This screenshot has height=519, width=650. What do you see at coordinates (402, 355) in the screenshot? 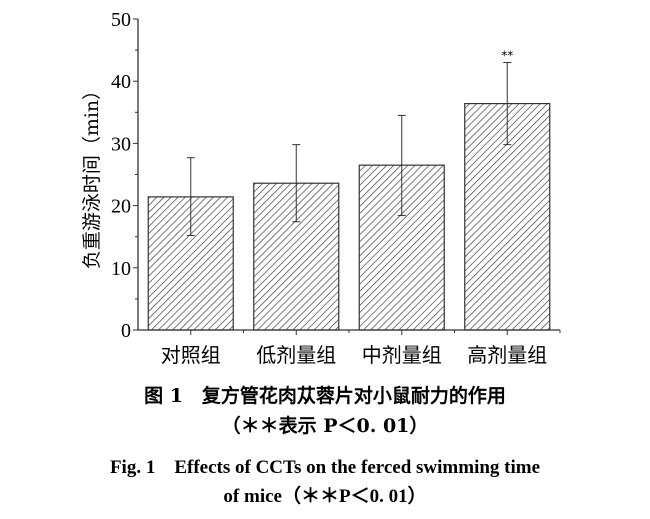
I see `x-tick-label-2: 中剂量组` at bounding box center [402, 355].